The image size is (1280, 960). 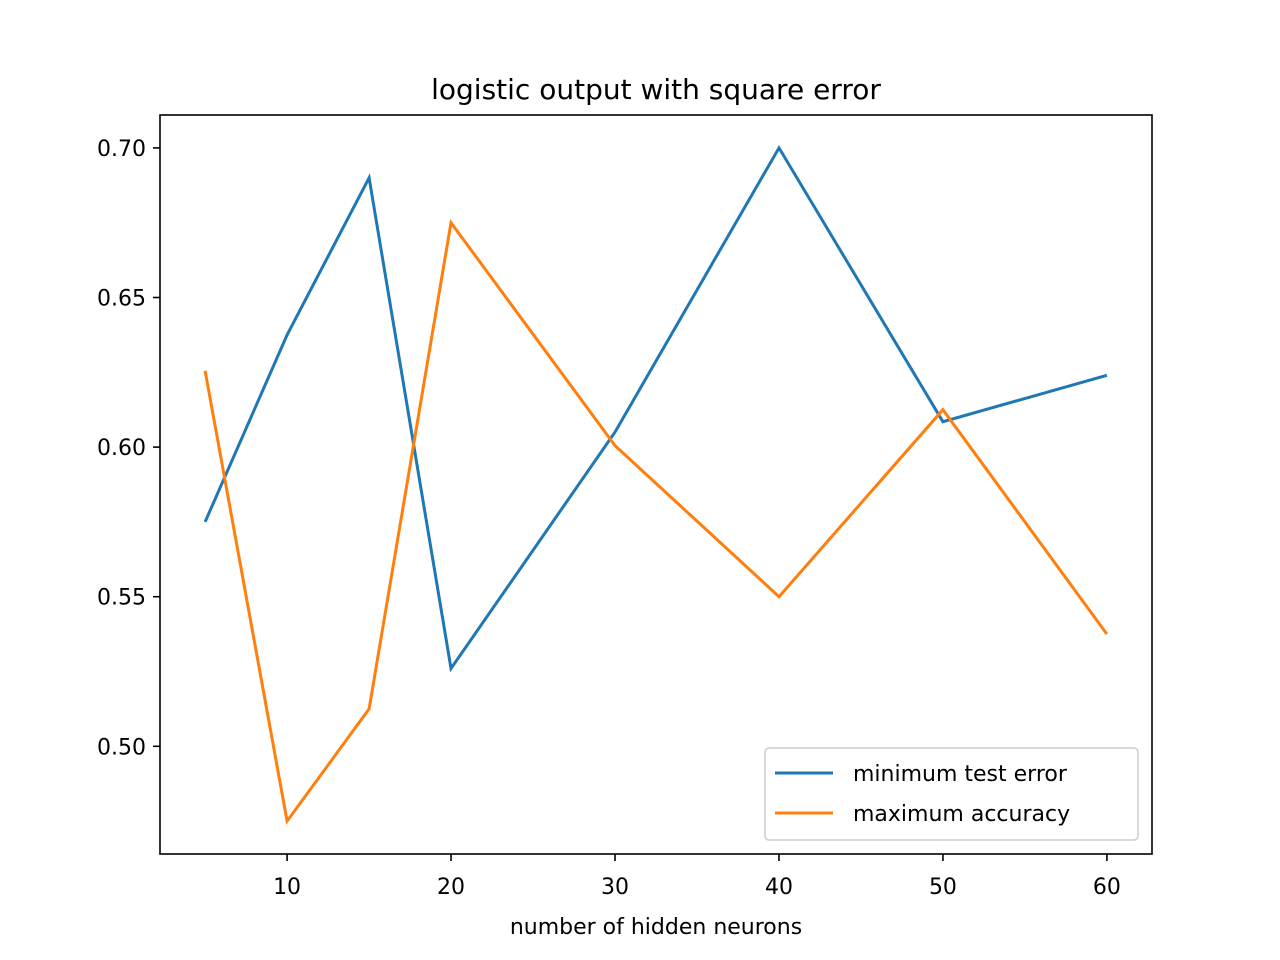 I want to click on x-tick-label: 40, so click(x=779, y=887).